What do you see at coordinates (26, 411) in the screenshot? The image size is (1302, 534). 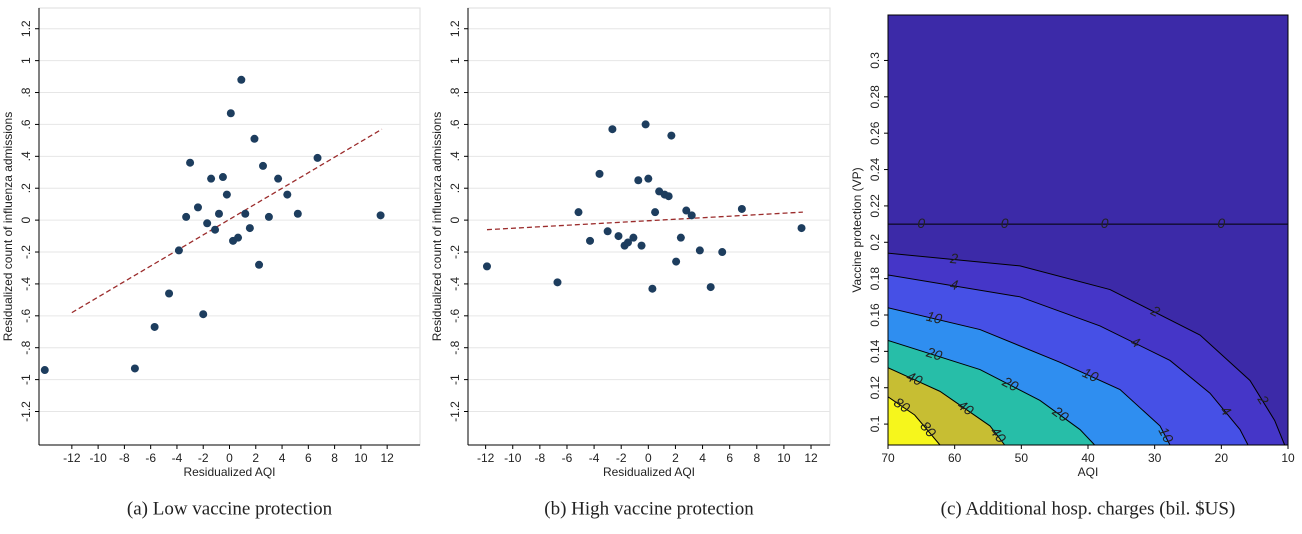 I see `y-tick-label: -1.2` at bounding box center [26, 411].